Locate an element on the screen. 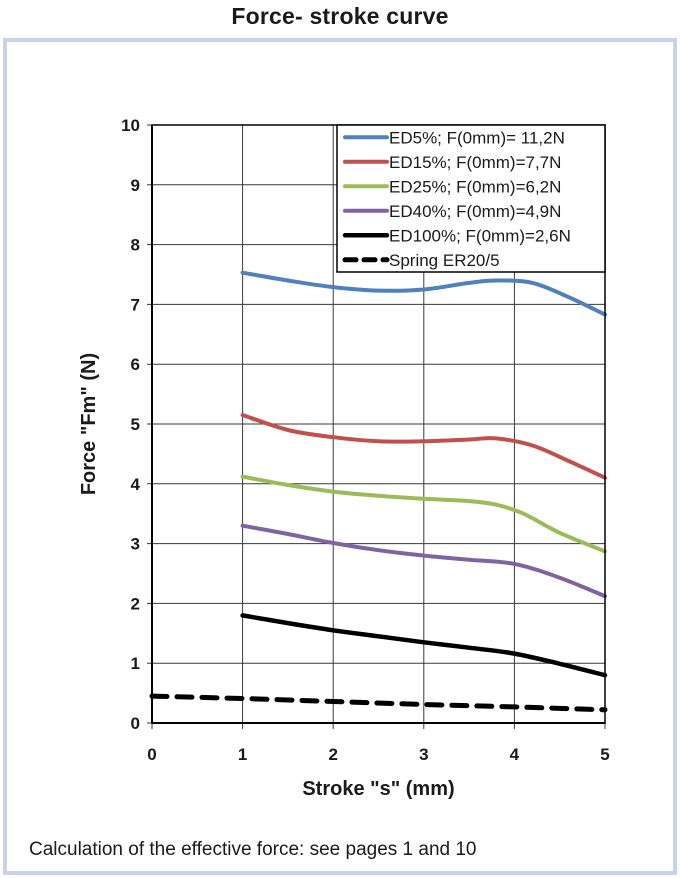  y-axis-tick-label: 9 is located at coordinates (135, 185).